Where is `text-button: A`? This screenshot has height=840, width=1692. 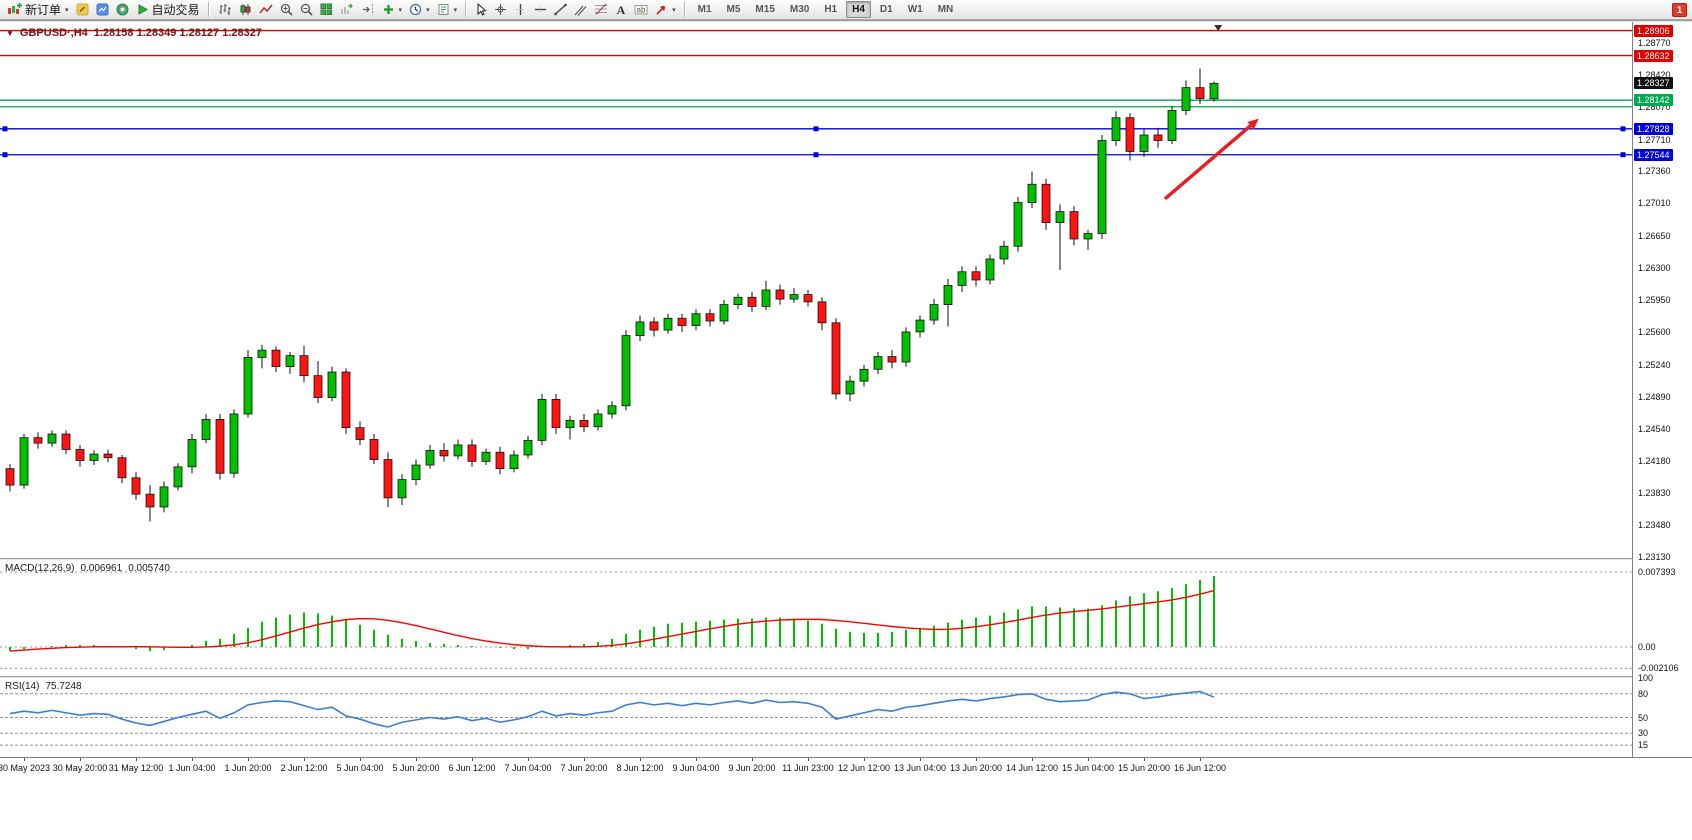
text-button: A is located at coordinates (621, 10).